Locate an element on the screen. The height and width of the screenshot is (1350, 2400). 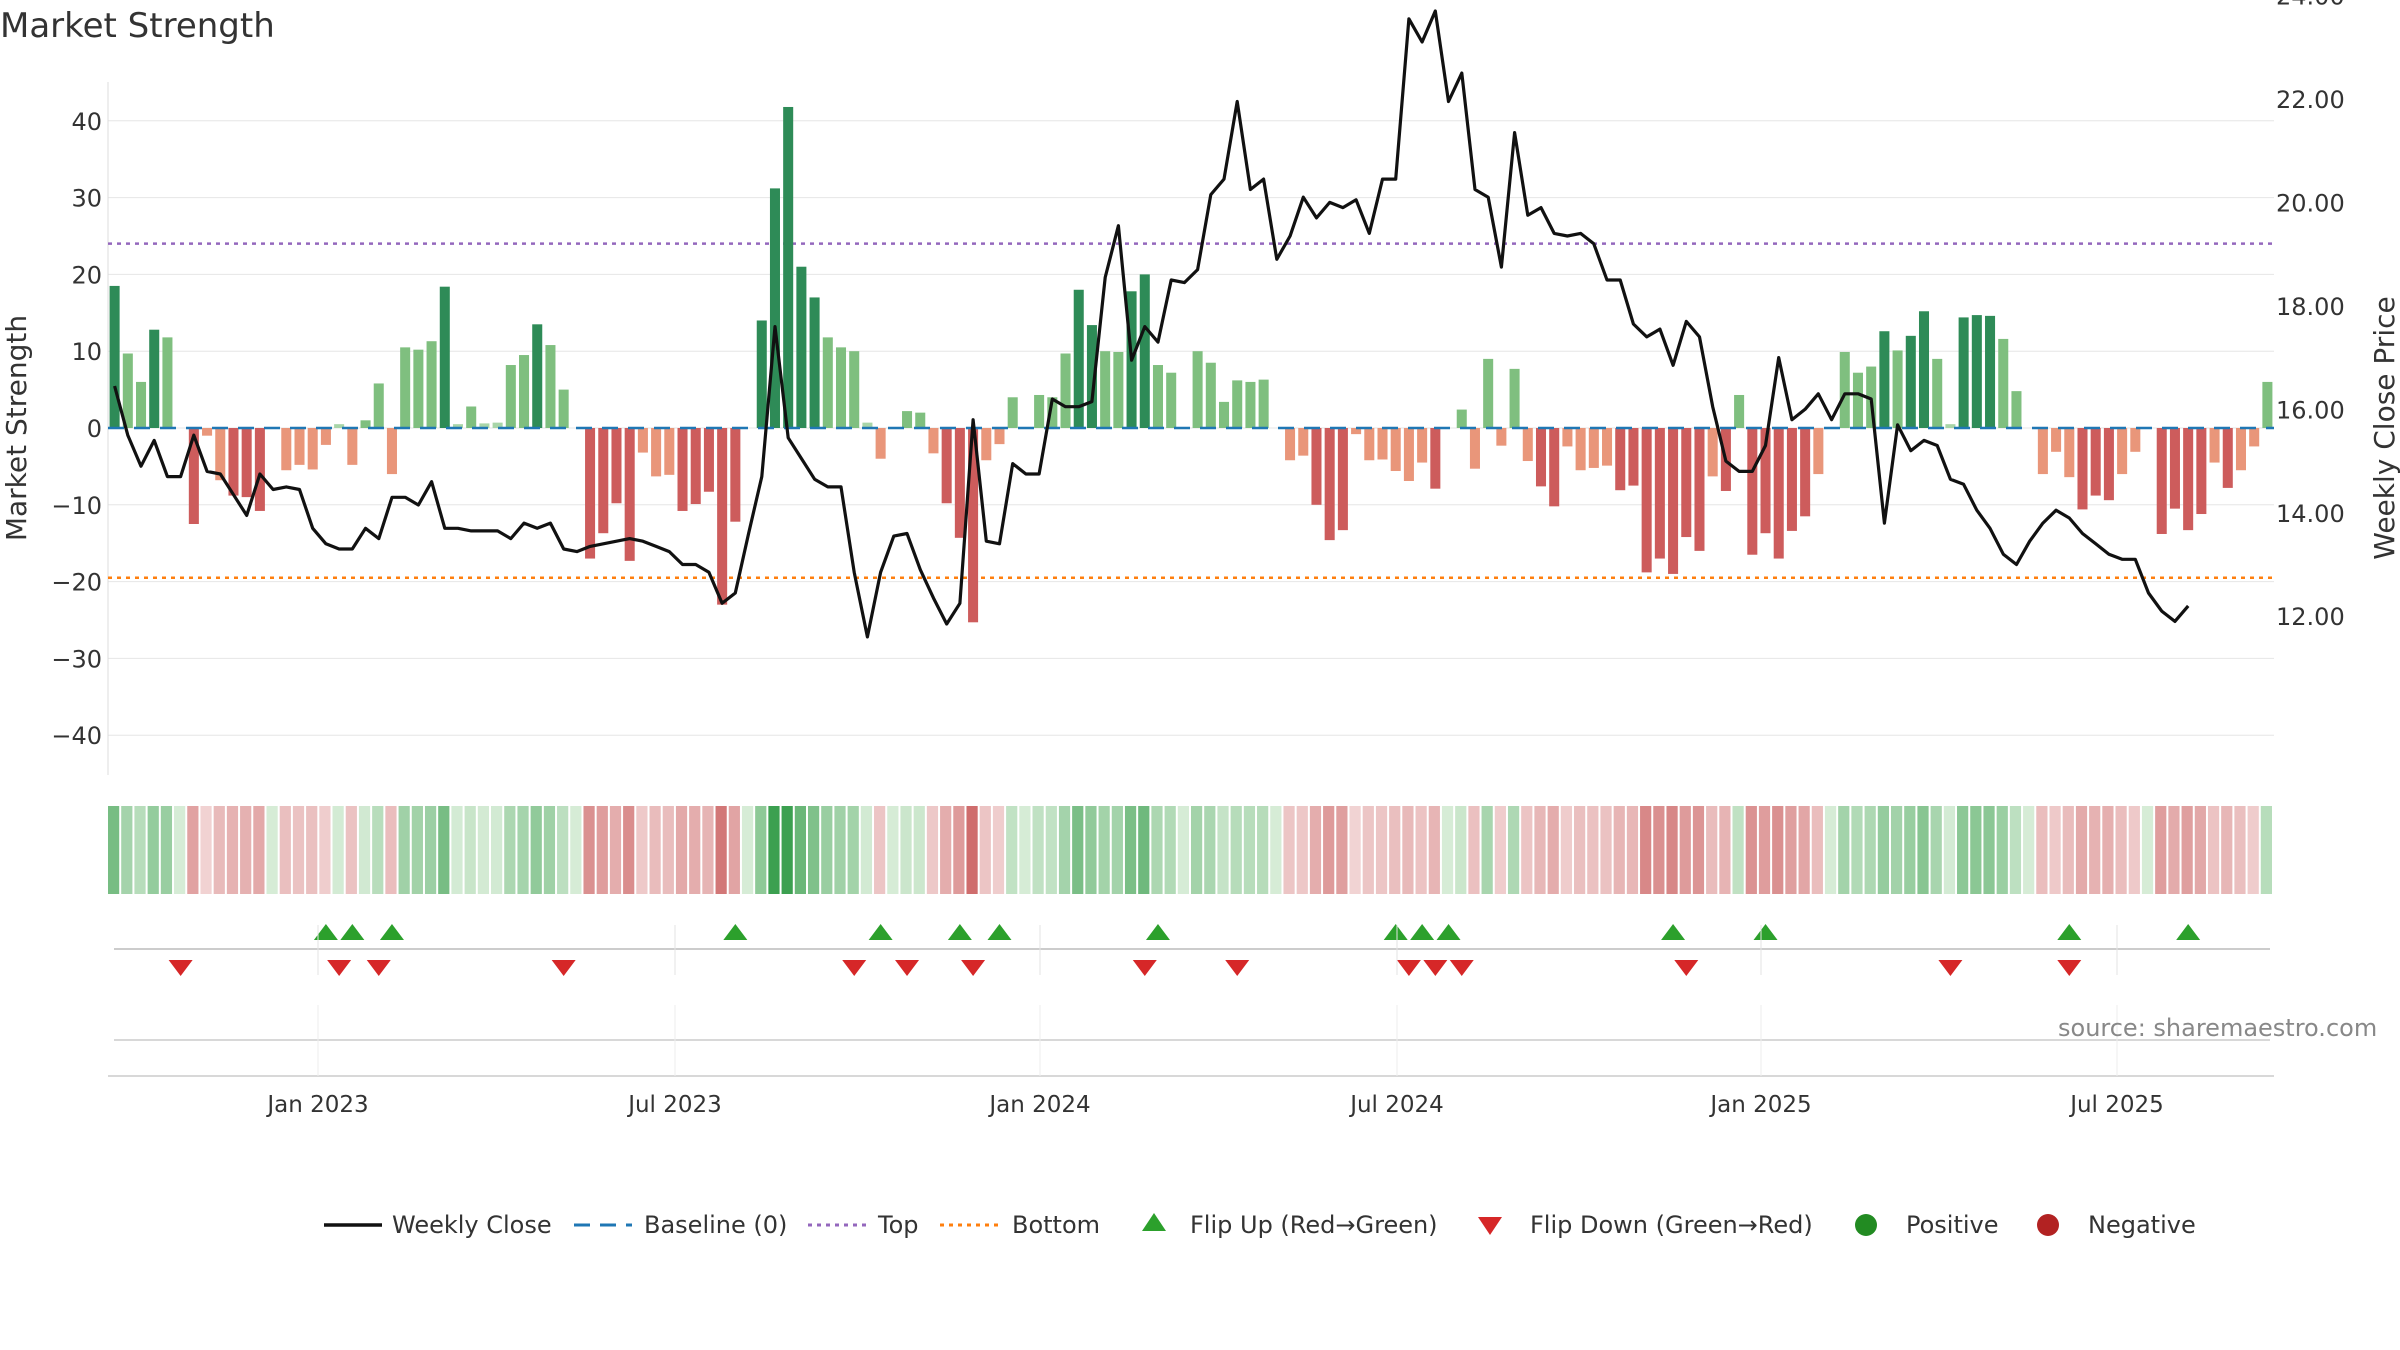
baseline-swatch is located at coordinates (603, 1225).